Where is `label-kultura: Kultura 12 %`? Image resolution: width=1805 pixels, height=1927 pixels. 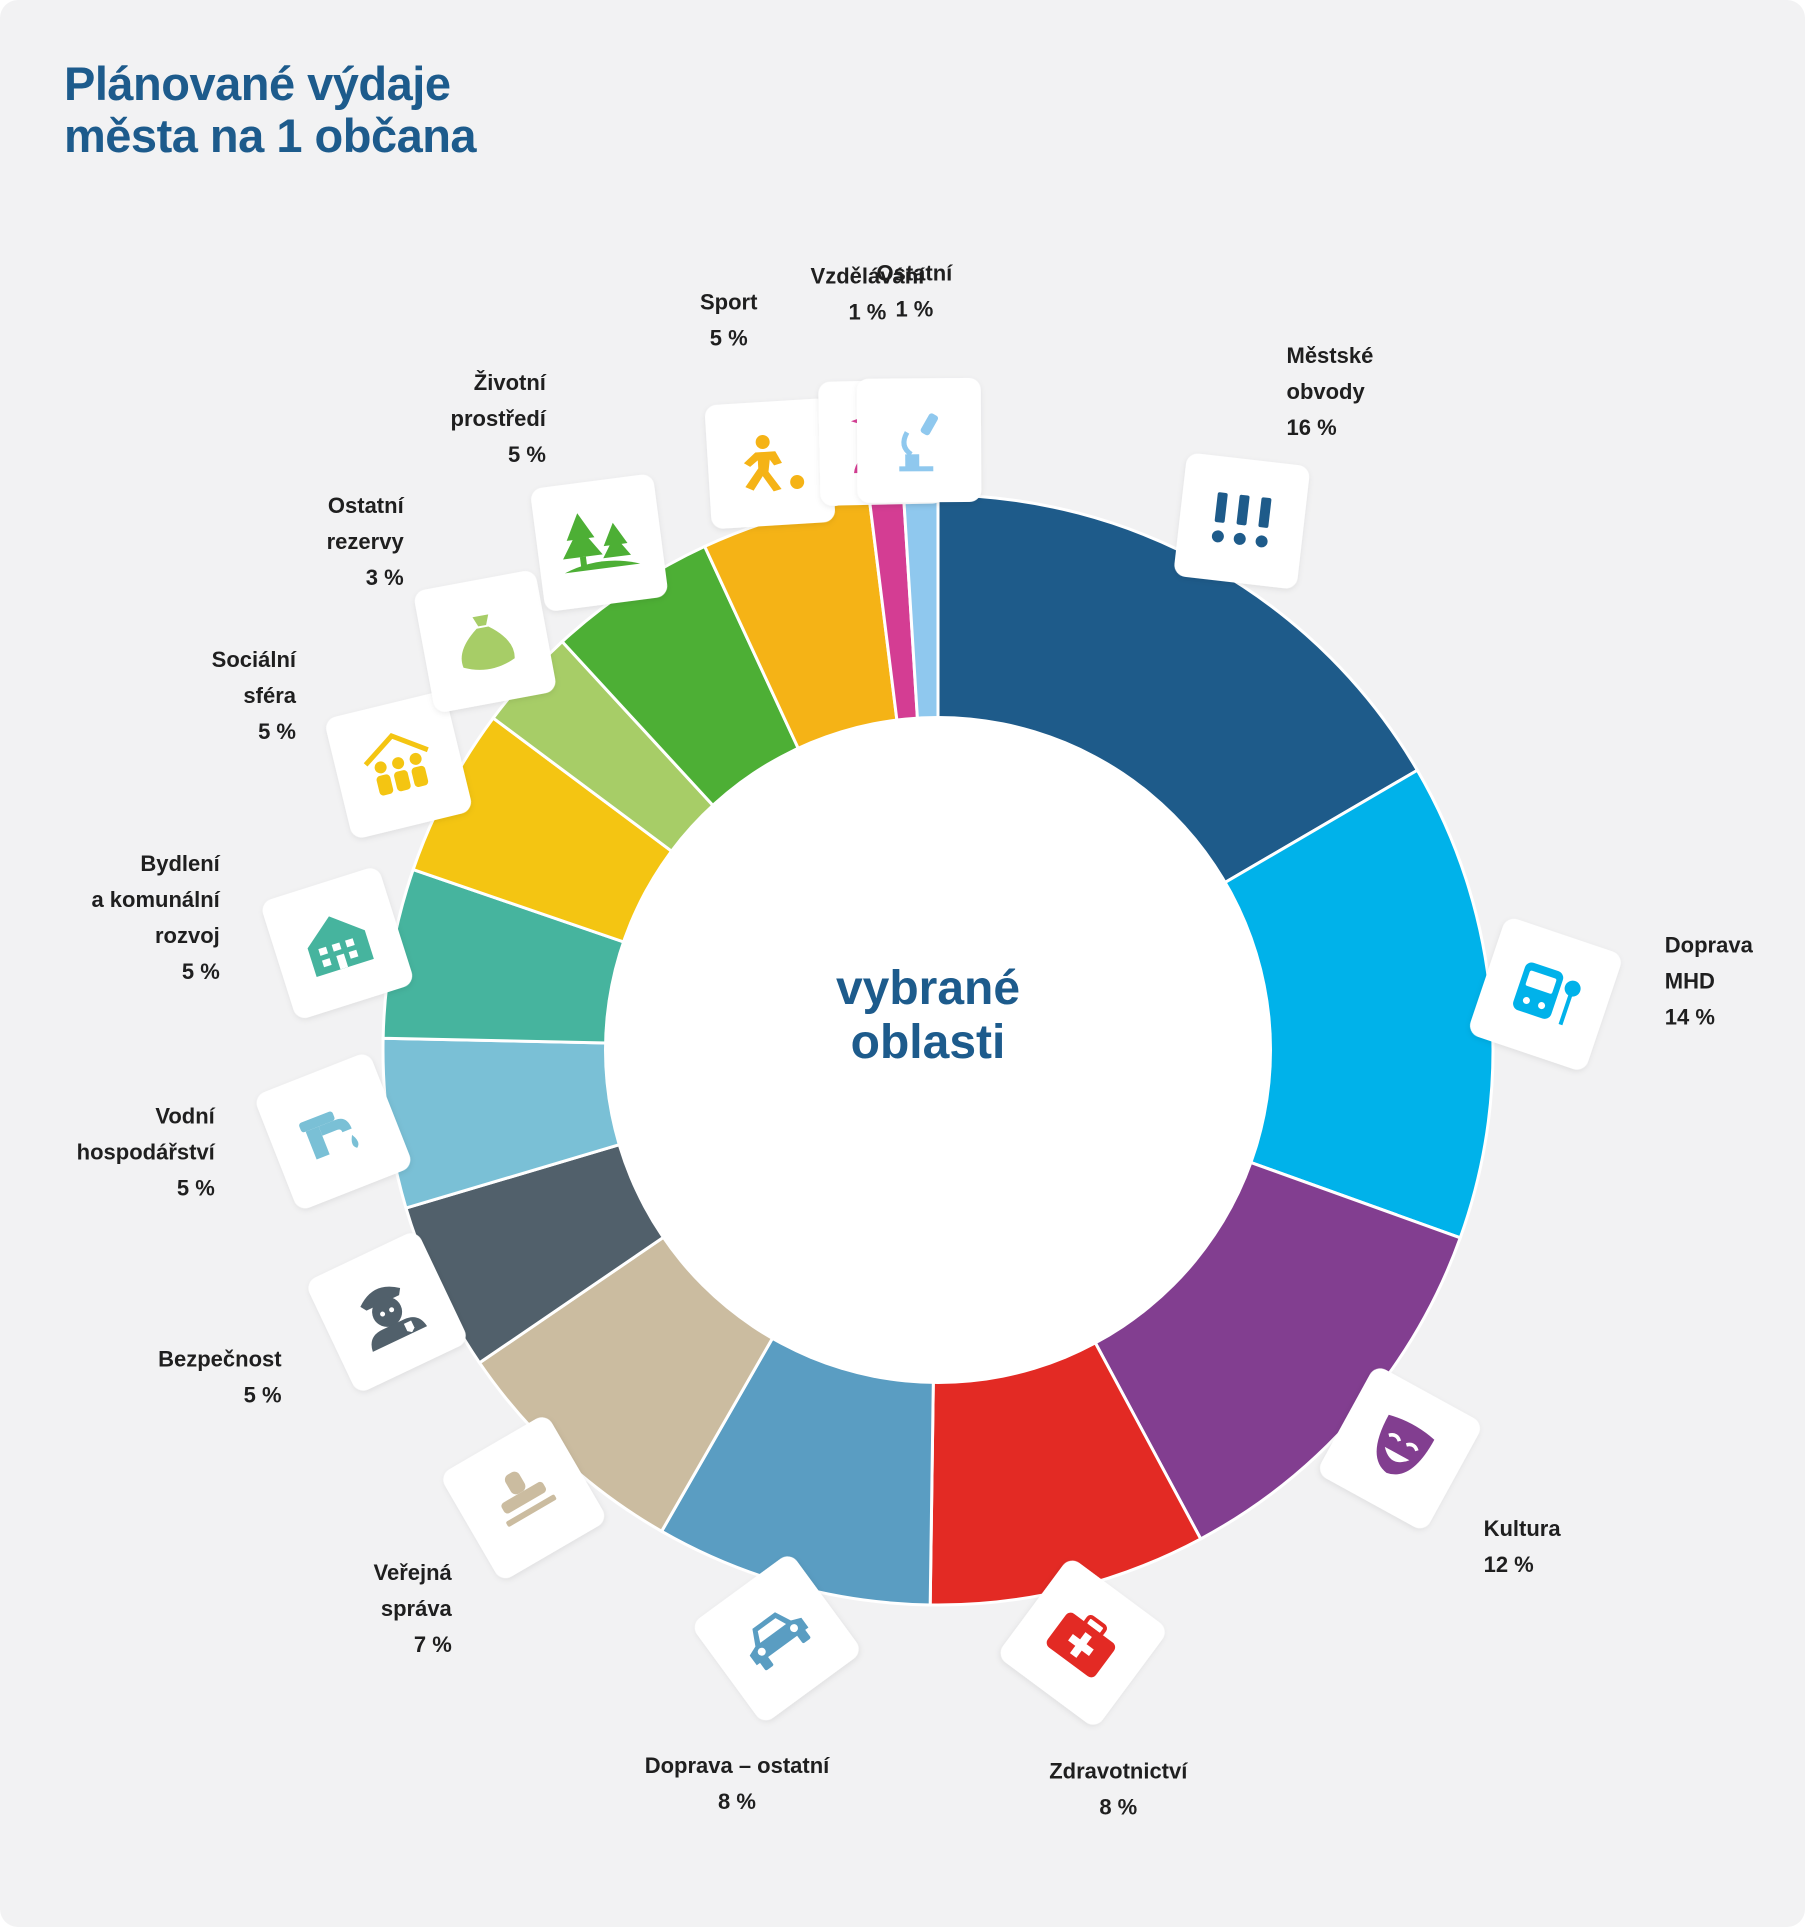 label-kultura: Kultura 12 % is located at coordinates (1523, 1546).